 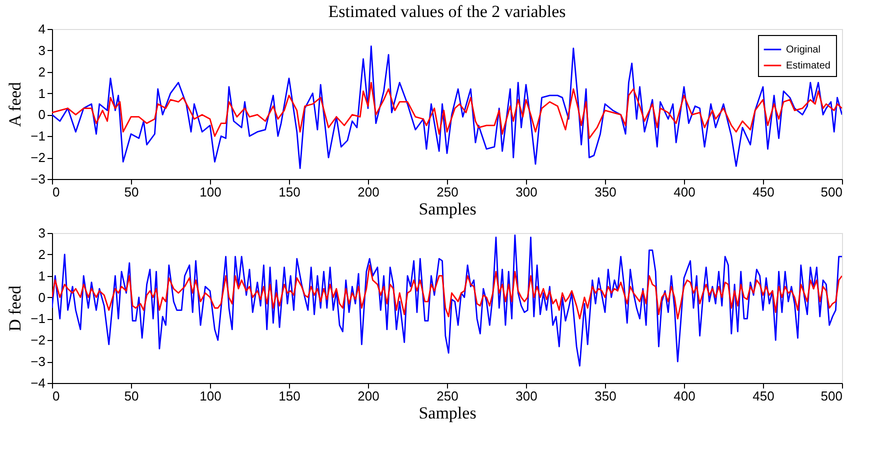 What do you see at coordinates (15, 104) in the screenshot?
I see `y-axis-title: A feed` at bounding box center [15, 104].